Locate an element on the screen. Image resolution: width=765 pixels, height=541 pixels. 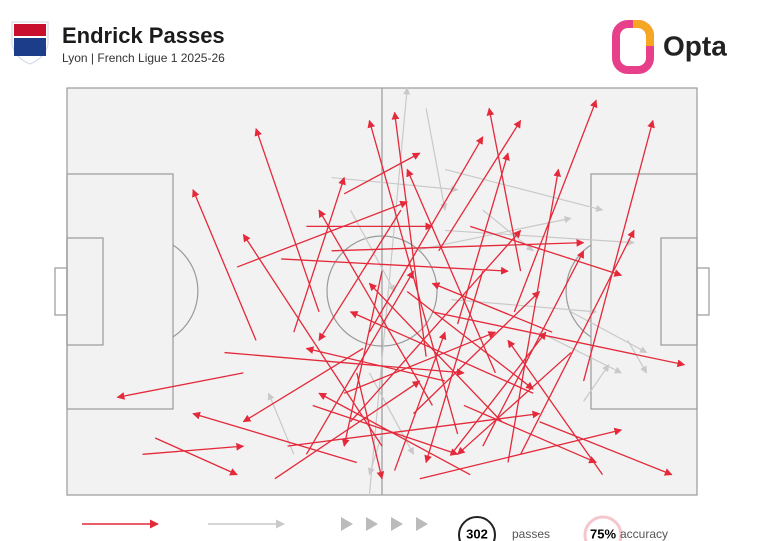
stat-passes: 302 is located at coordinates (477, 533).